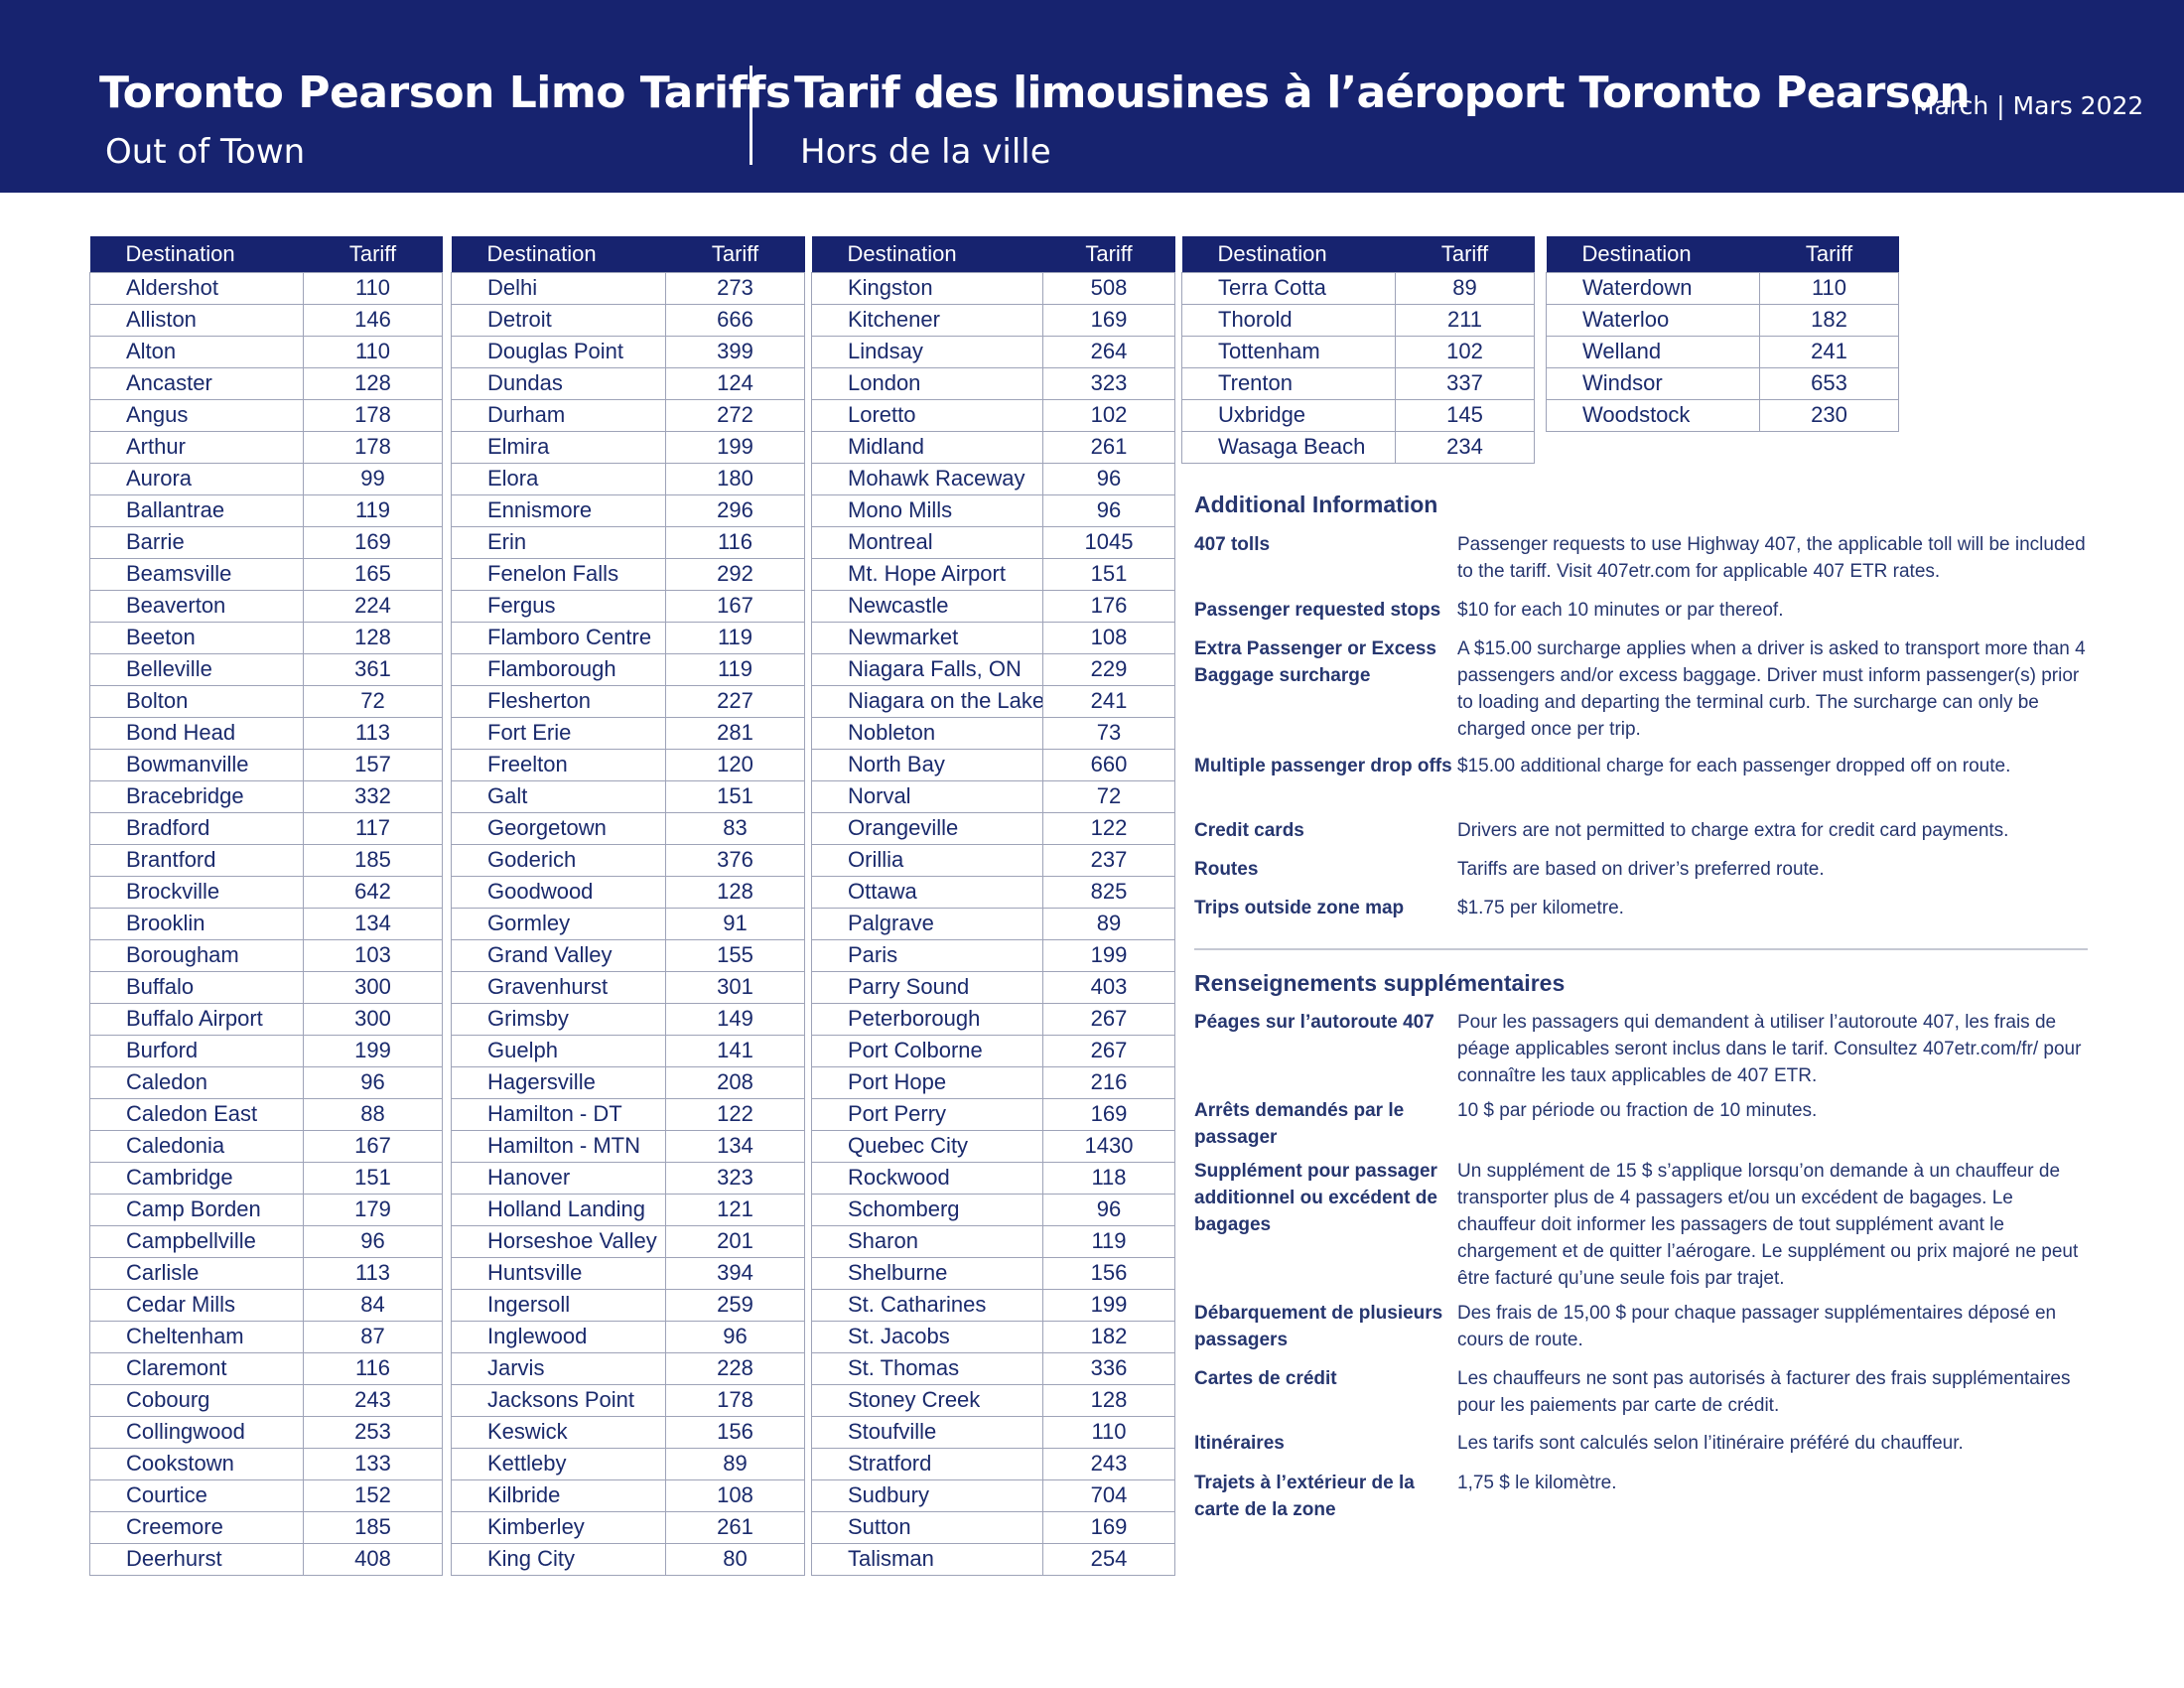 This screenshot has height=1688, width=2184. Describe the element at coordinates (1465, 447) in the screenshot. I see `tariff-cell: 234` at that location.